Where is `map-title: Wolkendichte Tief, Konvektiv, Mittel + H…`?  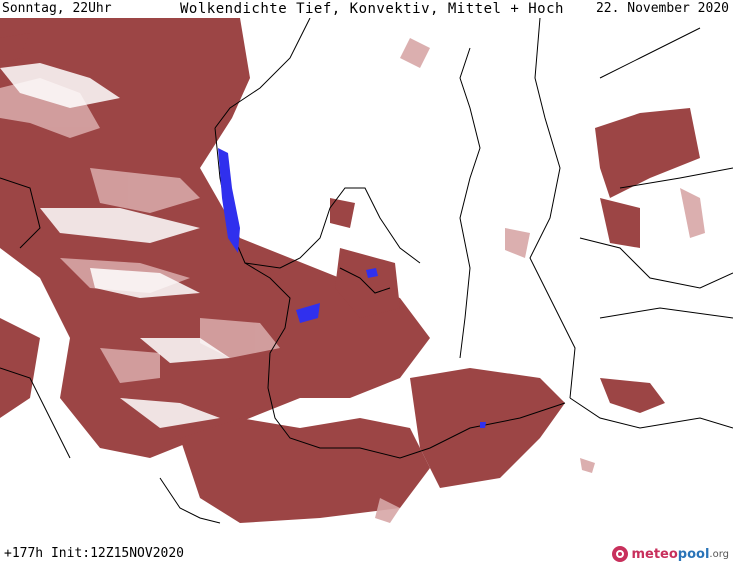
map-title: Wolkendichte Tief, Konvektiv, Mittel + H… is located at coordinates (372, 9).